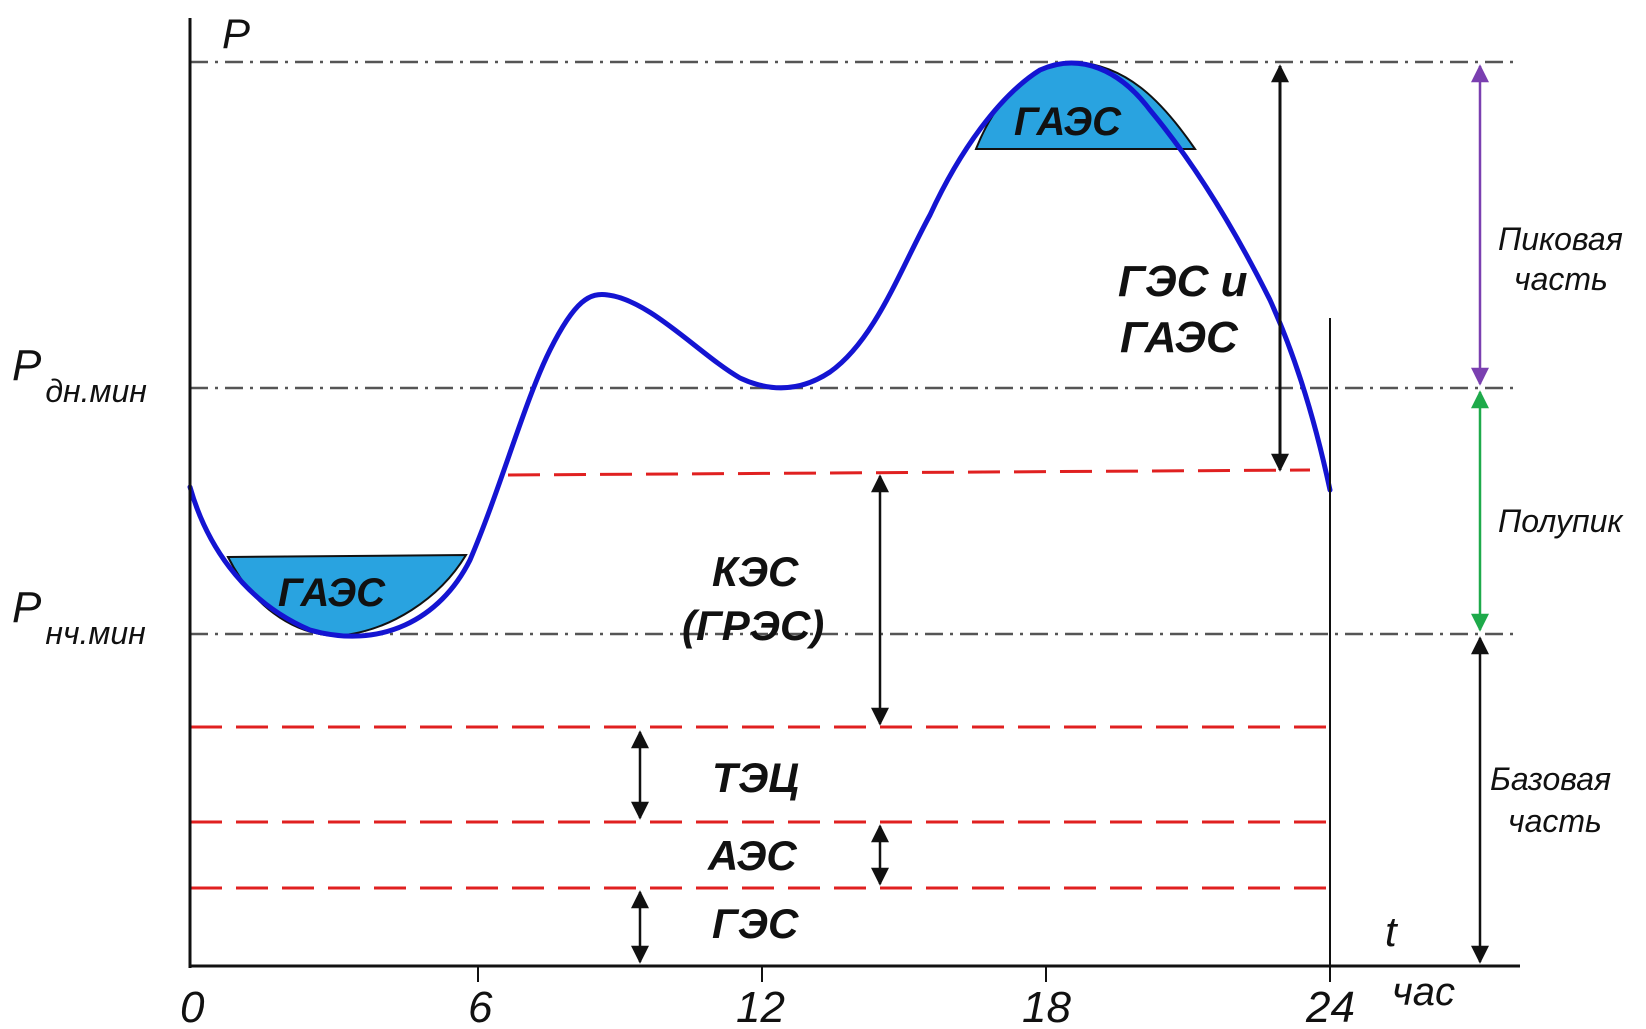 The height and width of the screenshot is (1029, 1646). I want to click on boundary-kes-top, so click(909, 472).